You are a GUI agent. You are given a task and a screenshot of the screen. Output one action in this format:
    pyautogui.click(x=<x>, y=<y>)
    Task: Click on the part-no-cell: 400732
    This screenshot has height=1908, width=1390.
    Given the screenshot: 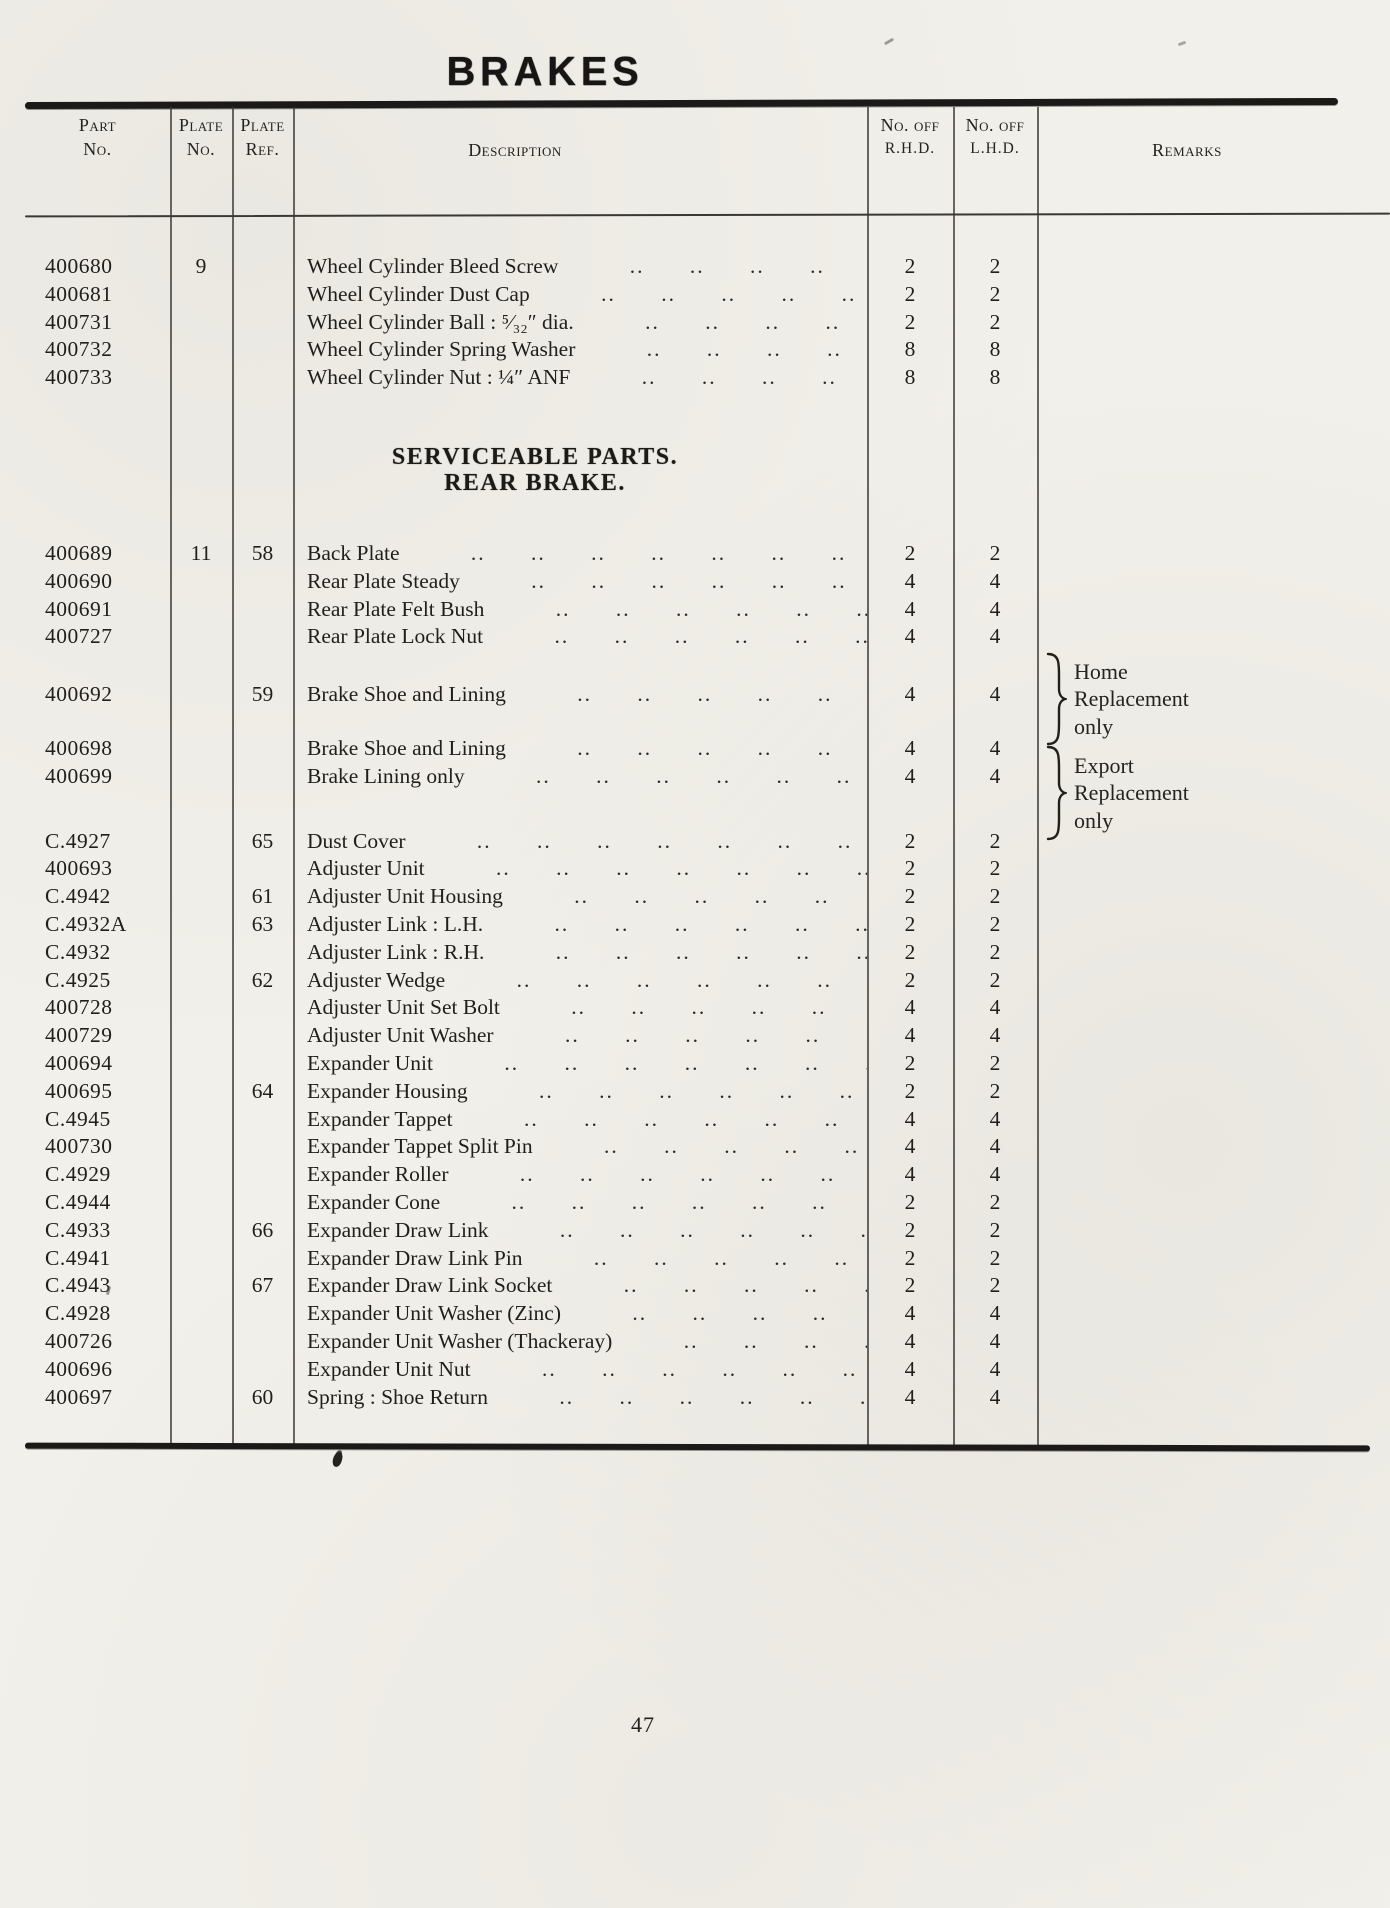 What is the action you would take?
    pyautogui.click(x=79, y=349)
    